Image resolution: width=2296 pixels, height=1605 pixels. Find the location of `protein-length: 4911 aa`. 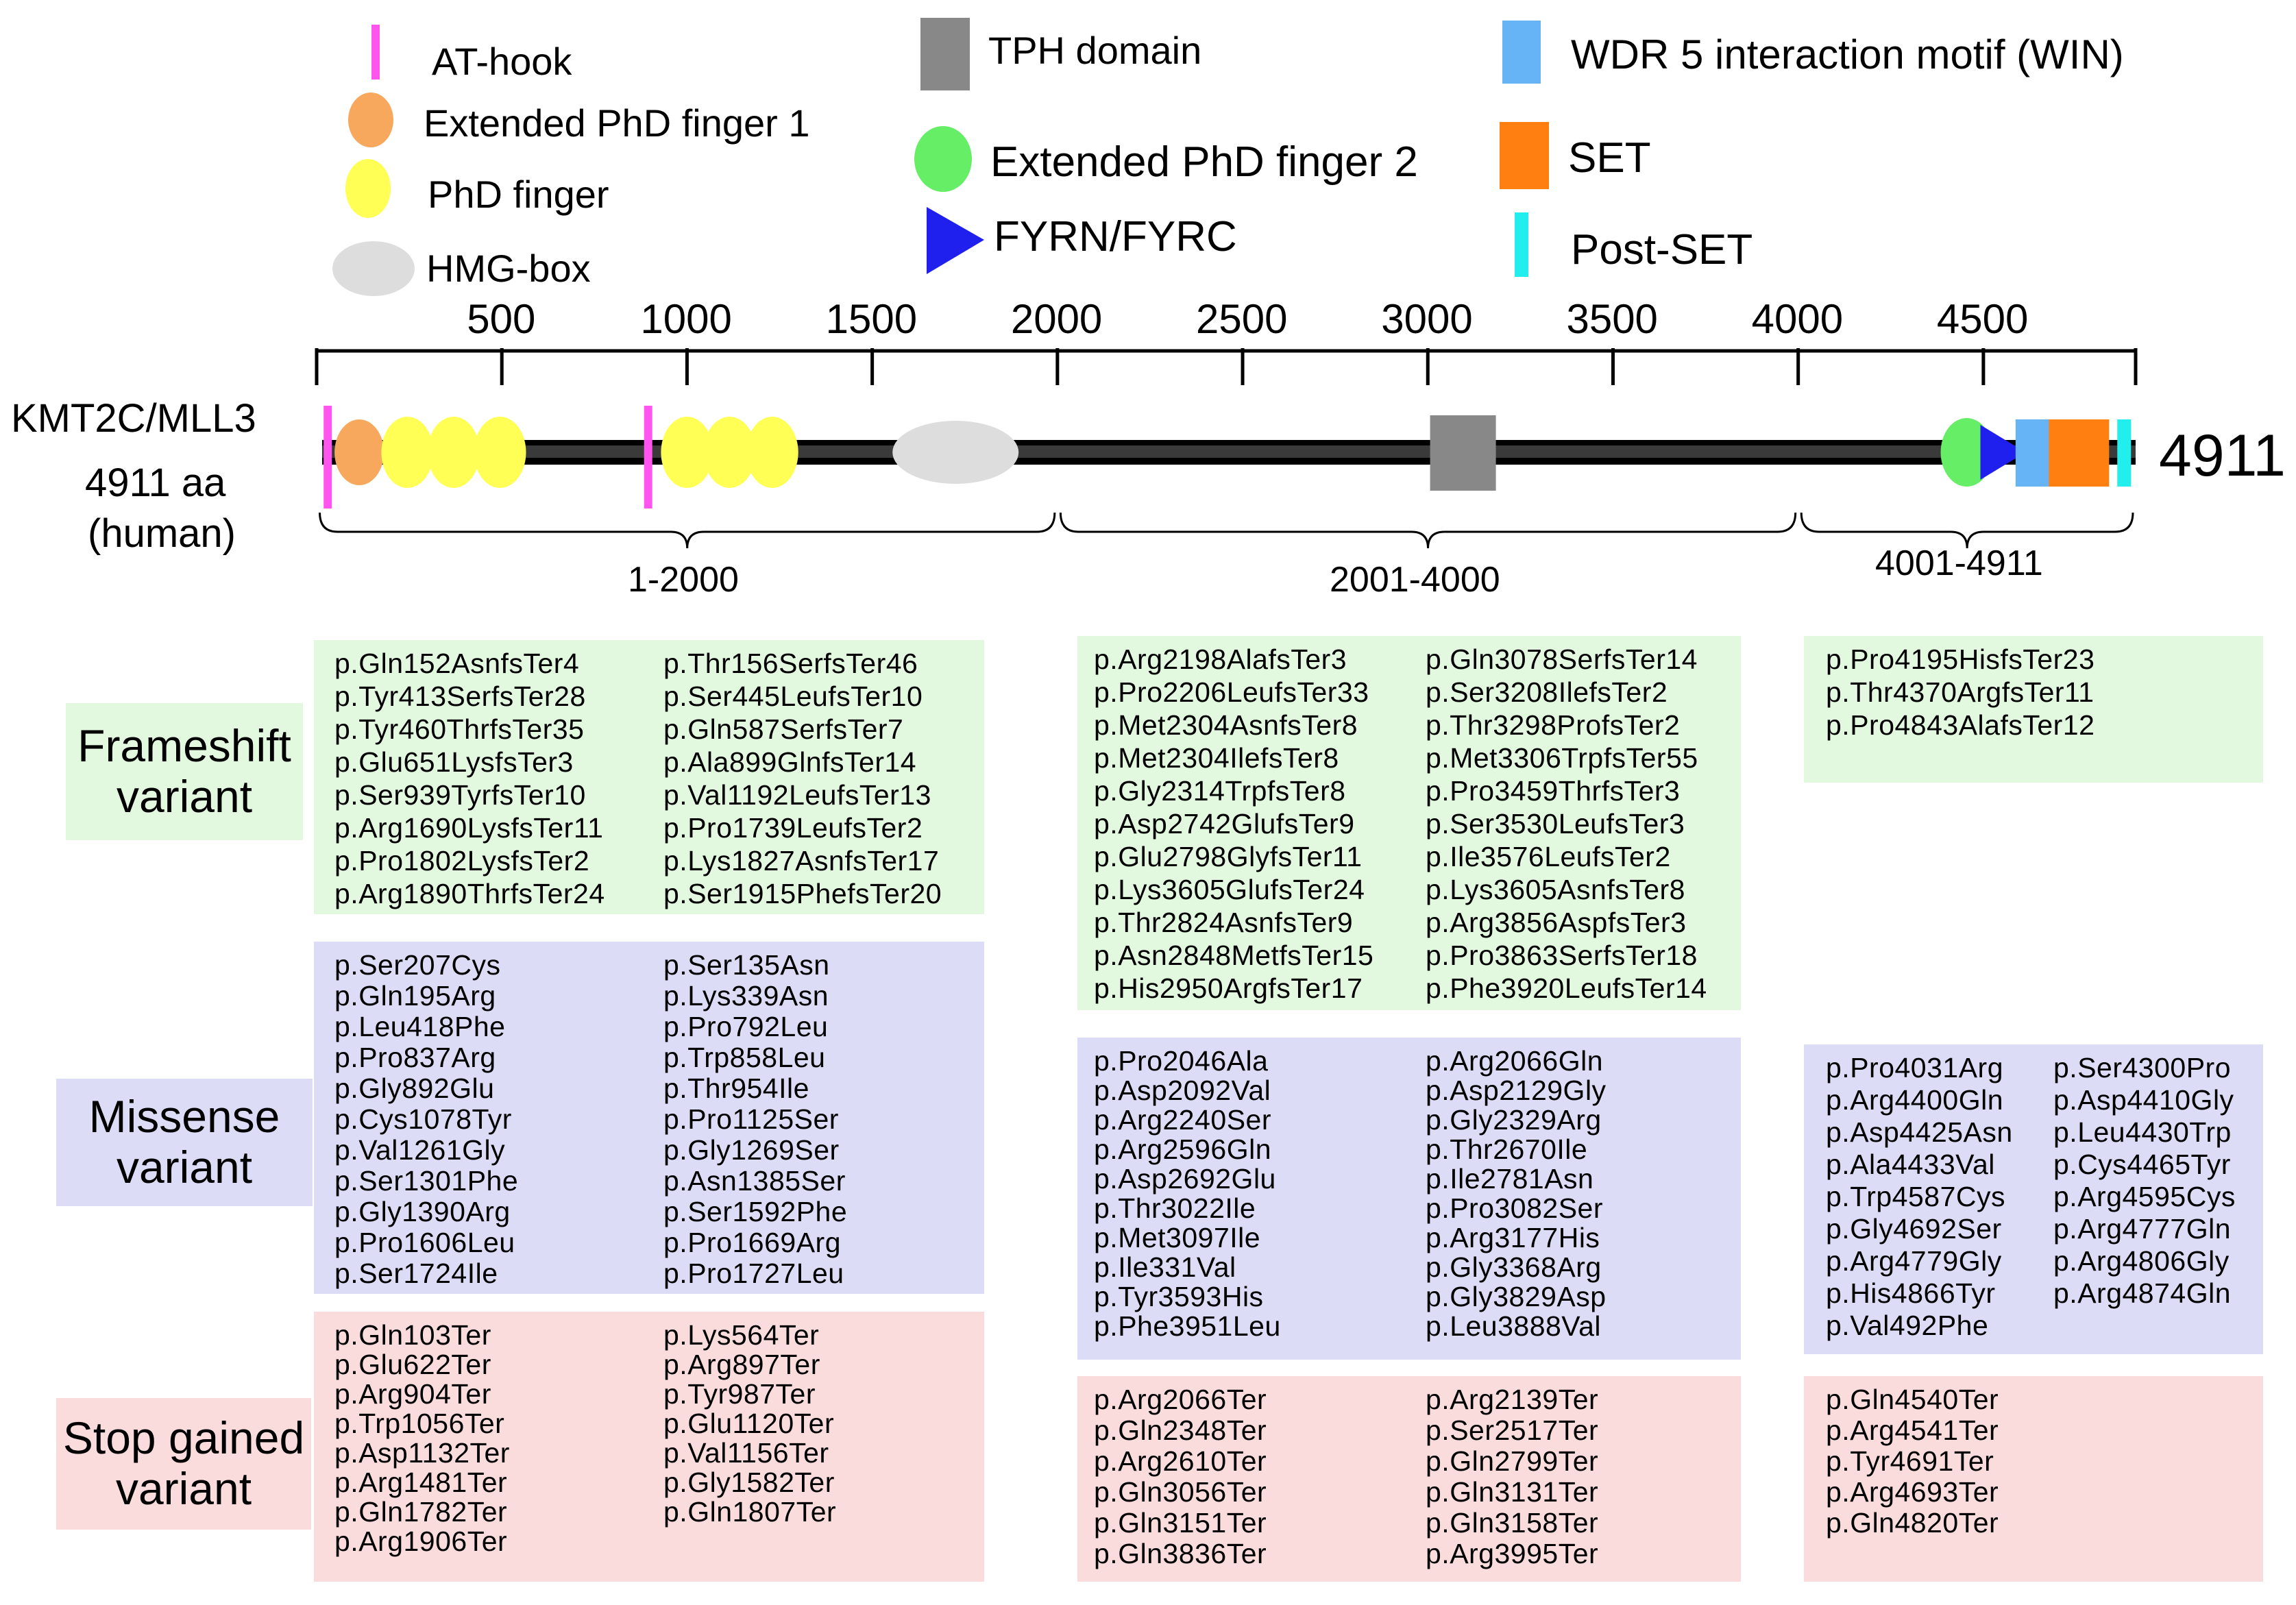

protein-length: 4911 aa is located at coordinates (155, 483).